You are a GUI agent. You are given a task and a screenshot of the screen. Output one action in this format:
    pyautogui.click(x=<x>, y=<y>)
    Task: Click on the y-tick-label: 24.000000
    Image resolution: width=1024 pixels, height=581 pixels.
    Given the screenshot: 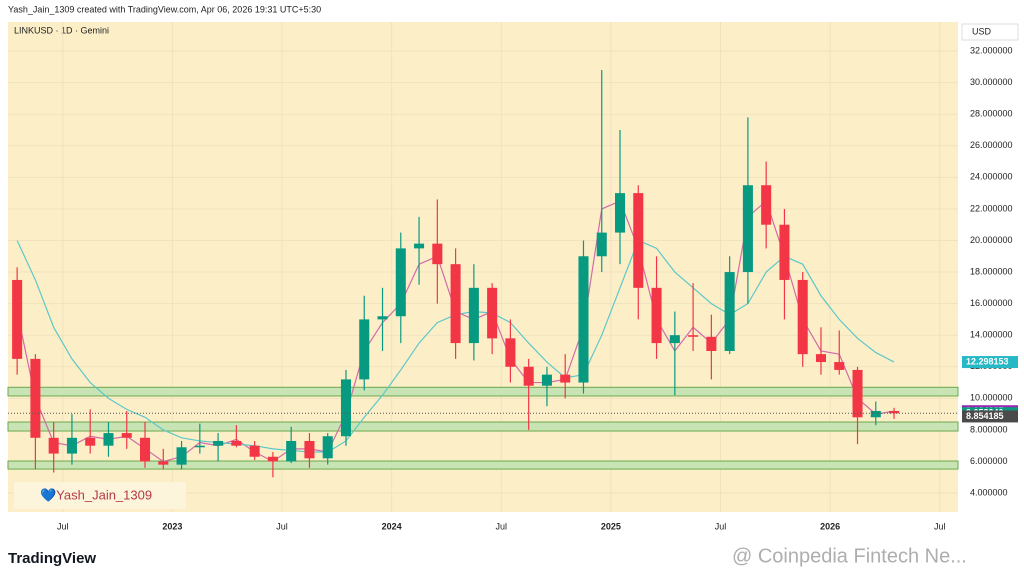 What is the action you would take?
    pyautogui.click(x=991, y=177)
    